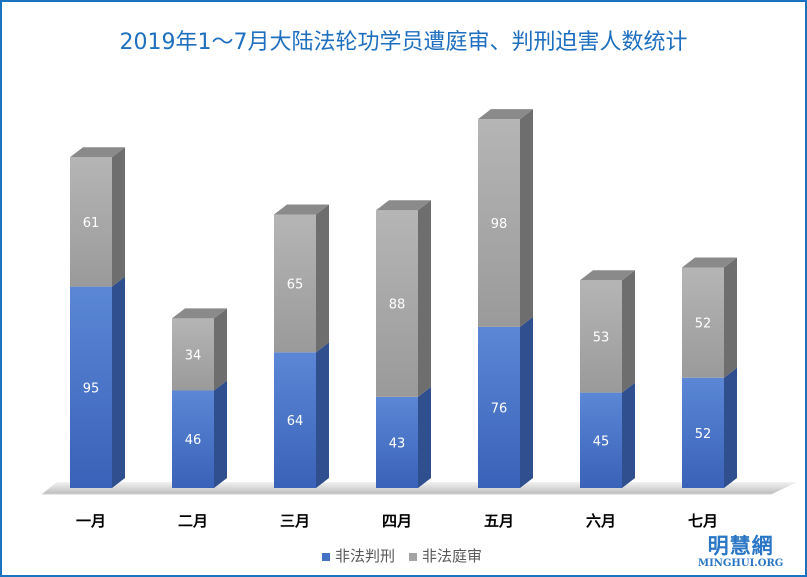  I want to click on x-tick-label: 七月, so click(703, 521).